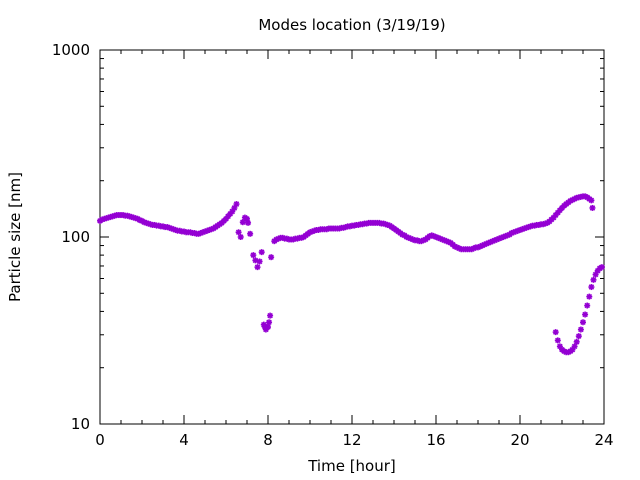 Image resolution: width=640 pixels, height=480 pixels. What do you see at coordinates (519, 440) in the screenshot?
I see `x-tick-label: 20` at bounding box center [519, 440].